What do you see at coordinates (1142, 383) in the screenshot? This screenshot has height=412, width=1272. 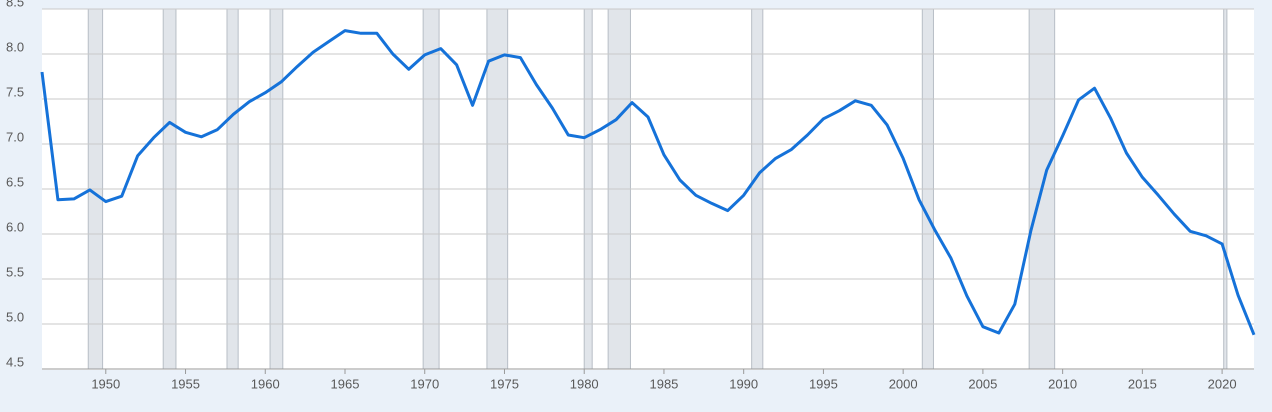 I see `x-tick-label: 2015` at bounding box center [1142, 383].